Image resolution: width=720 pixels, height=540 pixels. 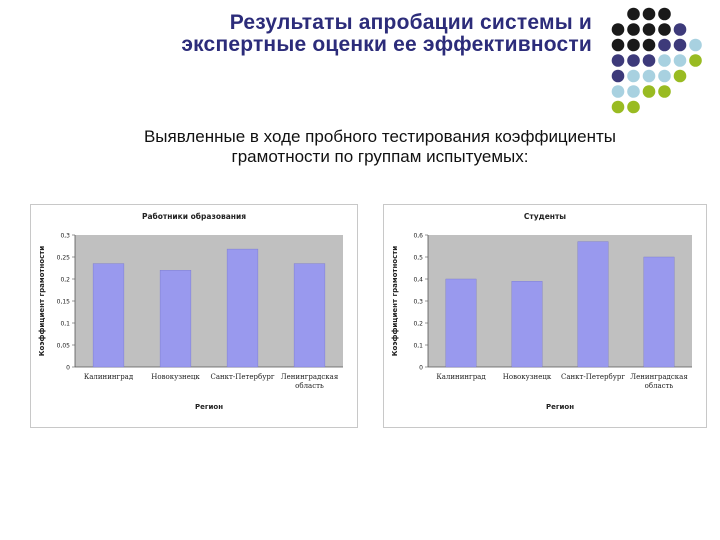 What do you see at coordinates (395, 301) in the screenshot?
I see `chart1-y-axis-label: Коэффициент грамотности` at bounding box center [395, 301].